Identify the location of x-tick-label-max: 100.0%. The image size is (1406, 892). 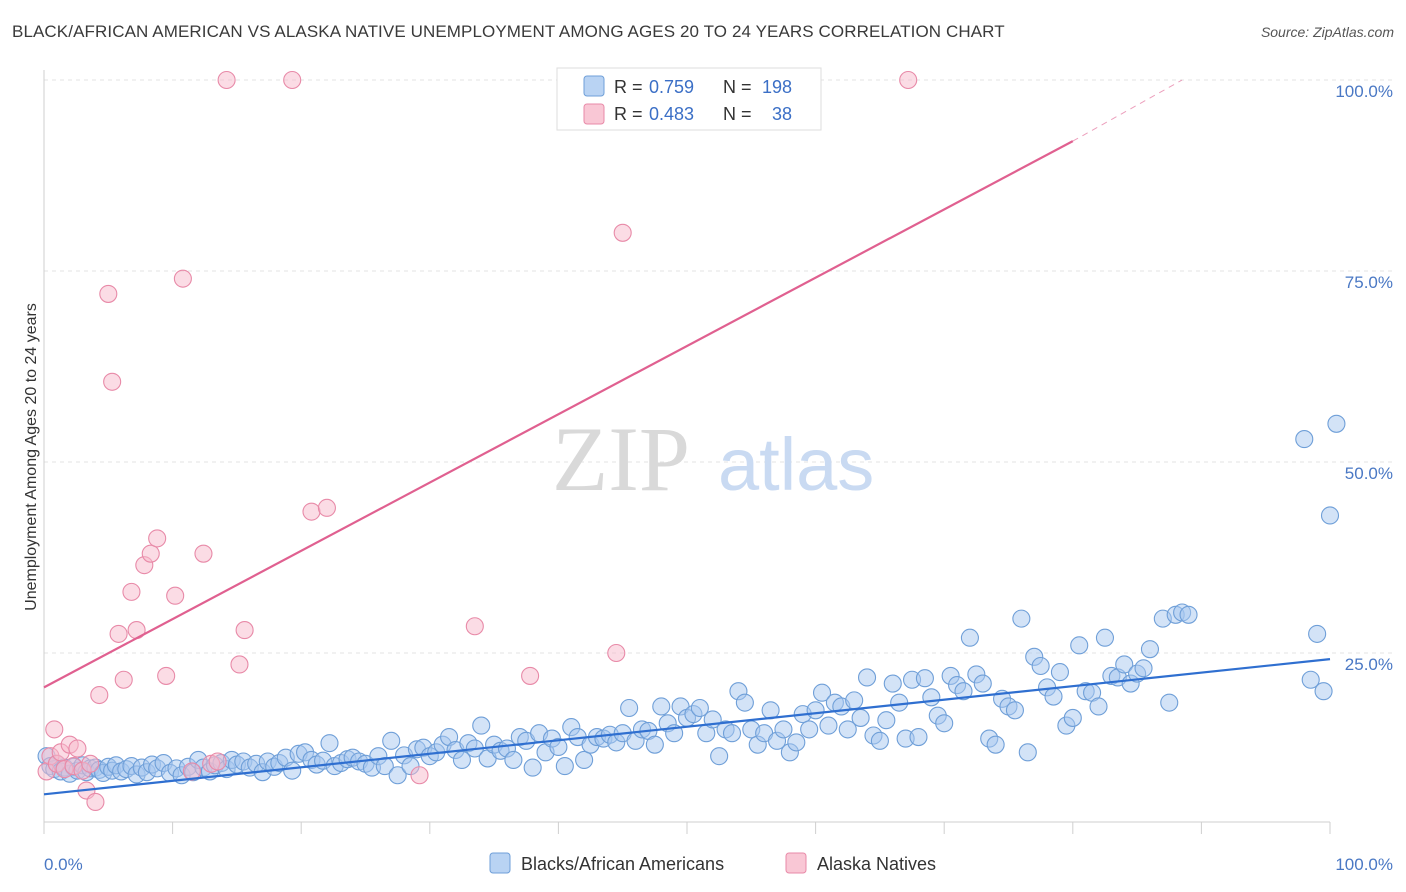
(1364, 864).